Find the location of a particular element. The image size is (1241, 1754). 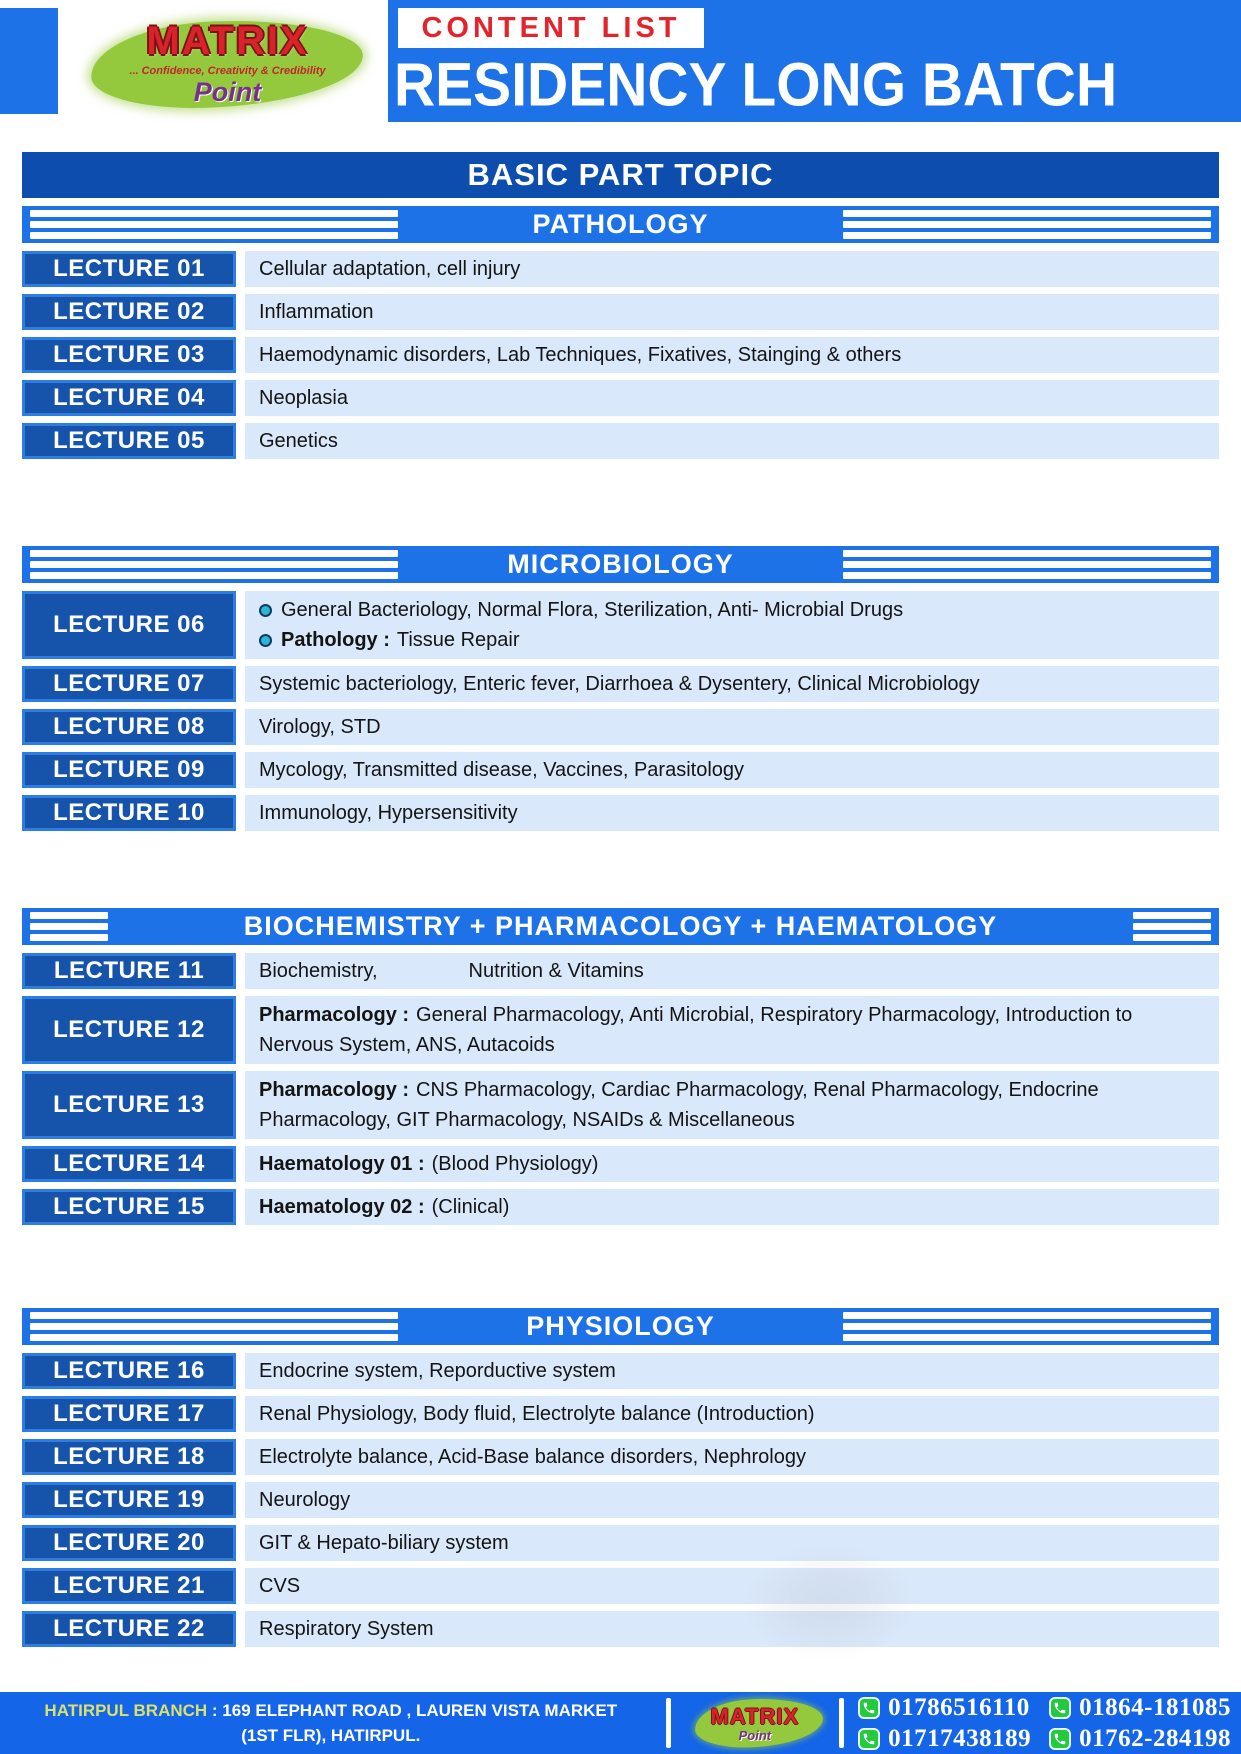

lecture-row: LECTURE 04 Neoplasia is located at coordinates (620, 398).